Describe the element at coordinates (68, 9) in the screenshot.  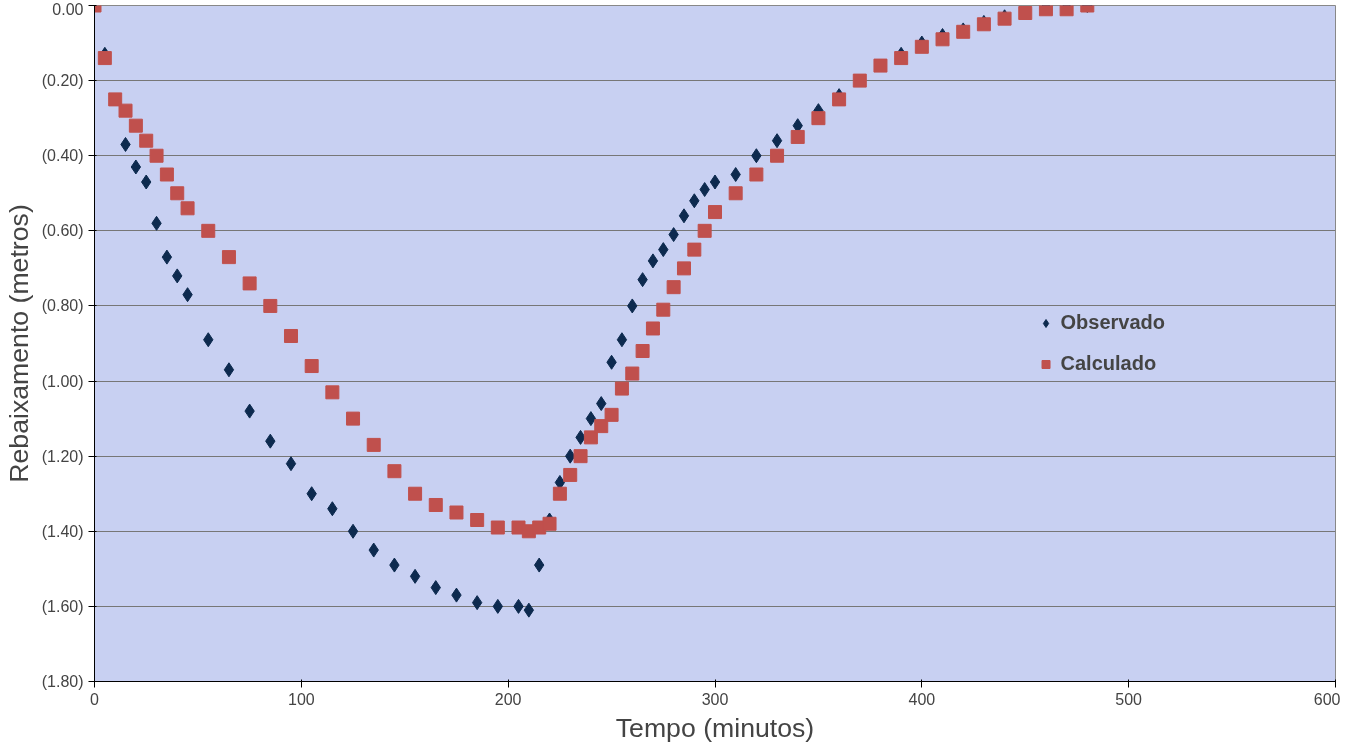
I see `y-tick-label: 0.00` at that location.